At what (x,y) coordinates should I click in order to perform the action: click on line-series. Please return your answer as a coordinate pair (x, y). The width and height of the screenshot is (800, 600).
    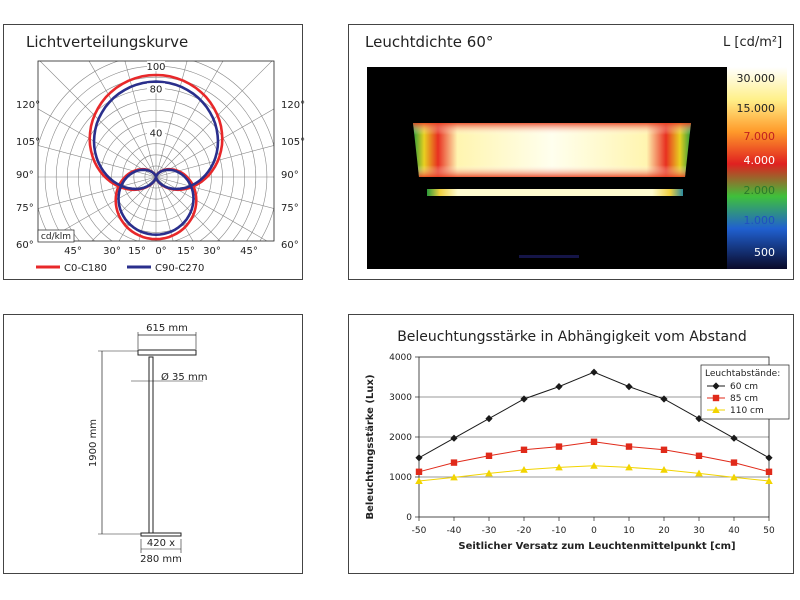
    Looking at the image, I should click on (594, 426).